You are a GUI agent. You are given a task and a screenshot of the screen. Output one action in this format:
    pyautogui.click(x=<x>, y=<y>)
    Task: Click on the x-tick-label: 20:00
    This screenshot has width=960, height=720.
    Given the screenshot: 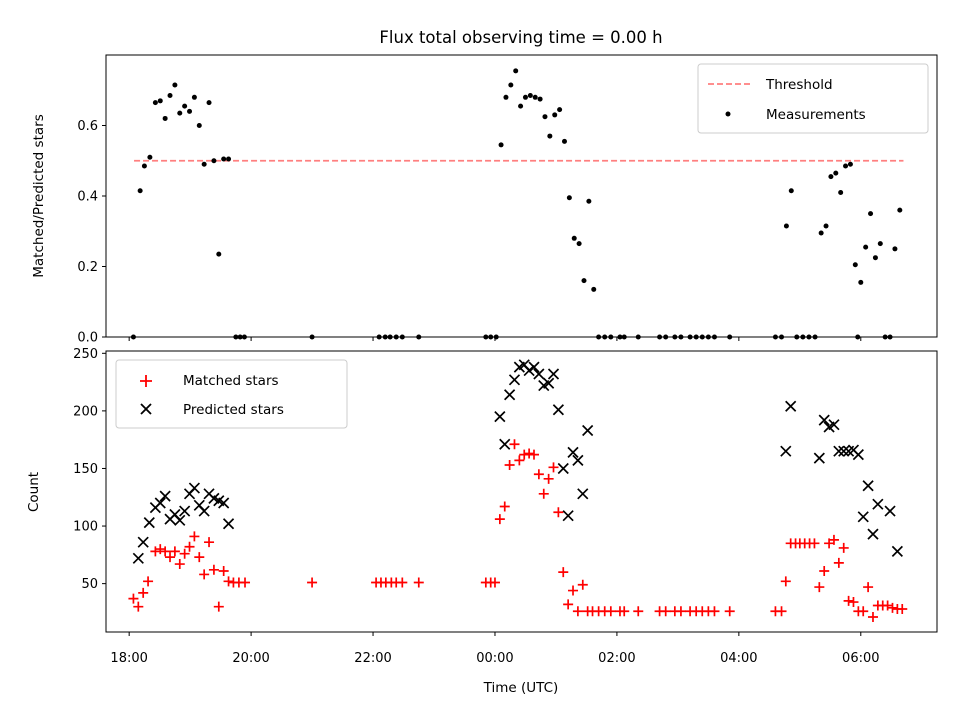 What is the action you would take?
    pyautogui.click(x=250, y=658)
    